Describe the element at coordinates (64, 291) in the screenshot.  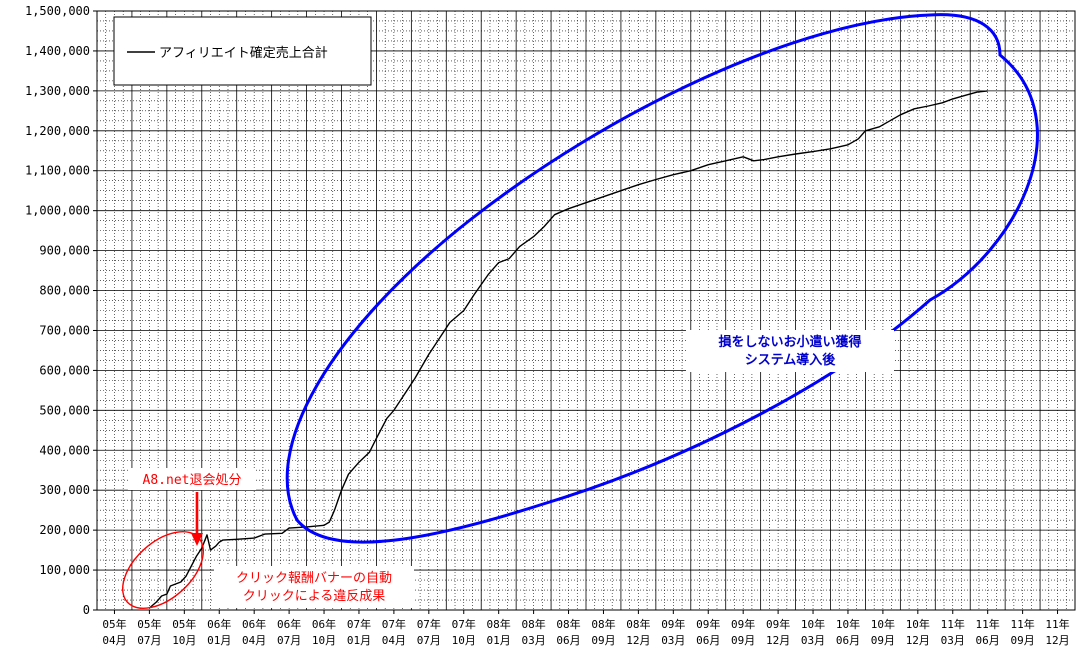
I see `y-tick-label: 800,000` at that location.